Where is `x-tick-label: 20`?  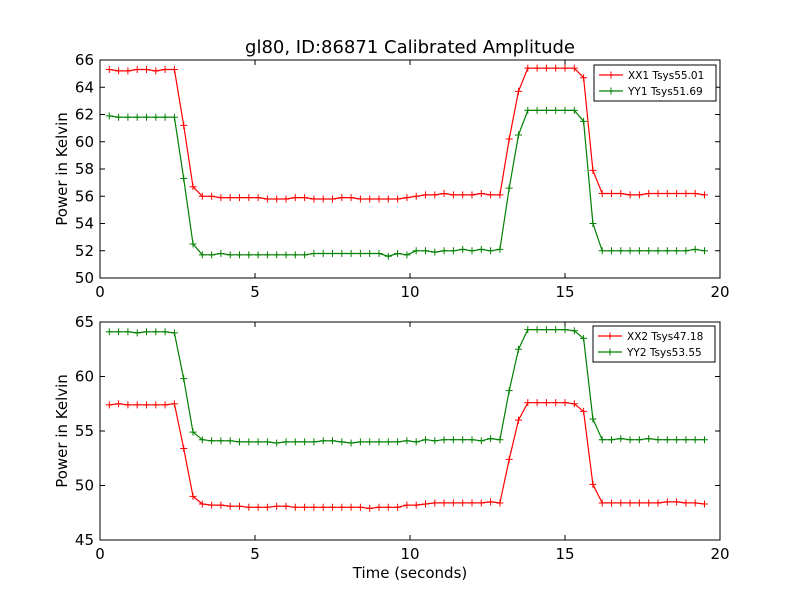 x-tick-label: 20 is located at coordinates (719, 292).